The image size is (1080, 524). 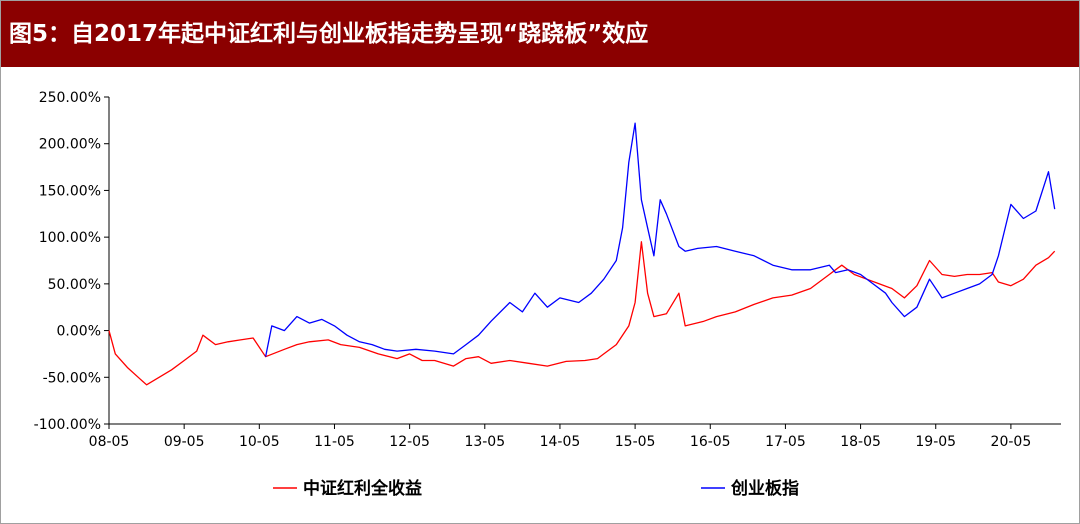 I want to click on y-tick-label: 150.00%, so click(x=70, y=191).